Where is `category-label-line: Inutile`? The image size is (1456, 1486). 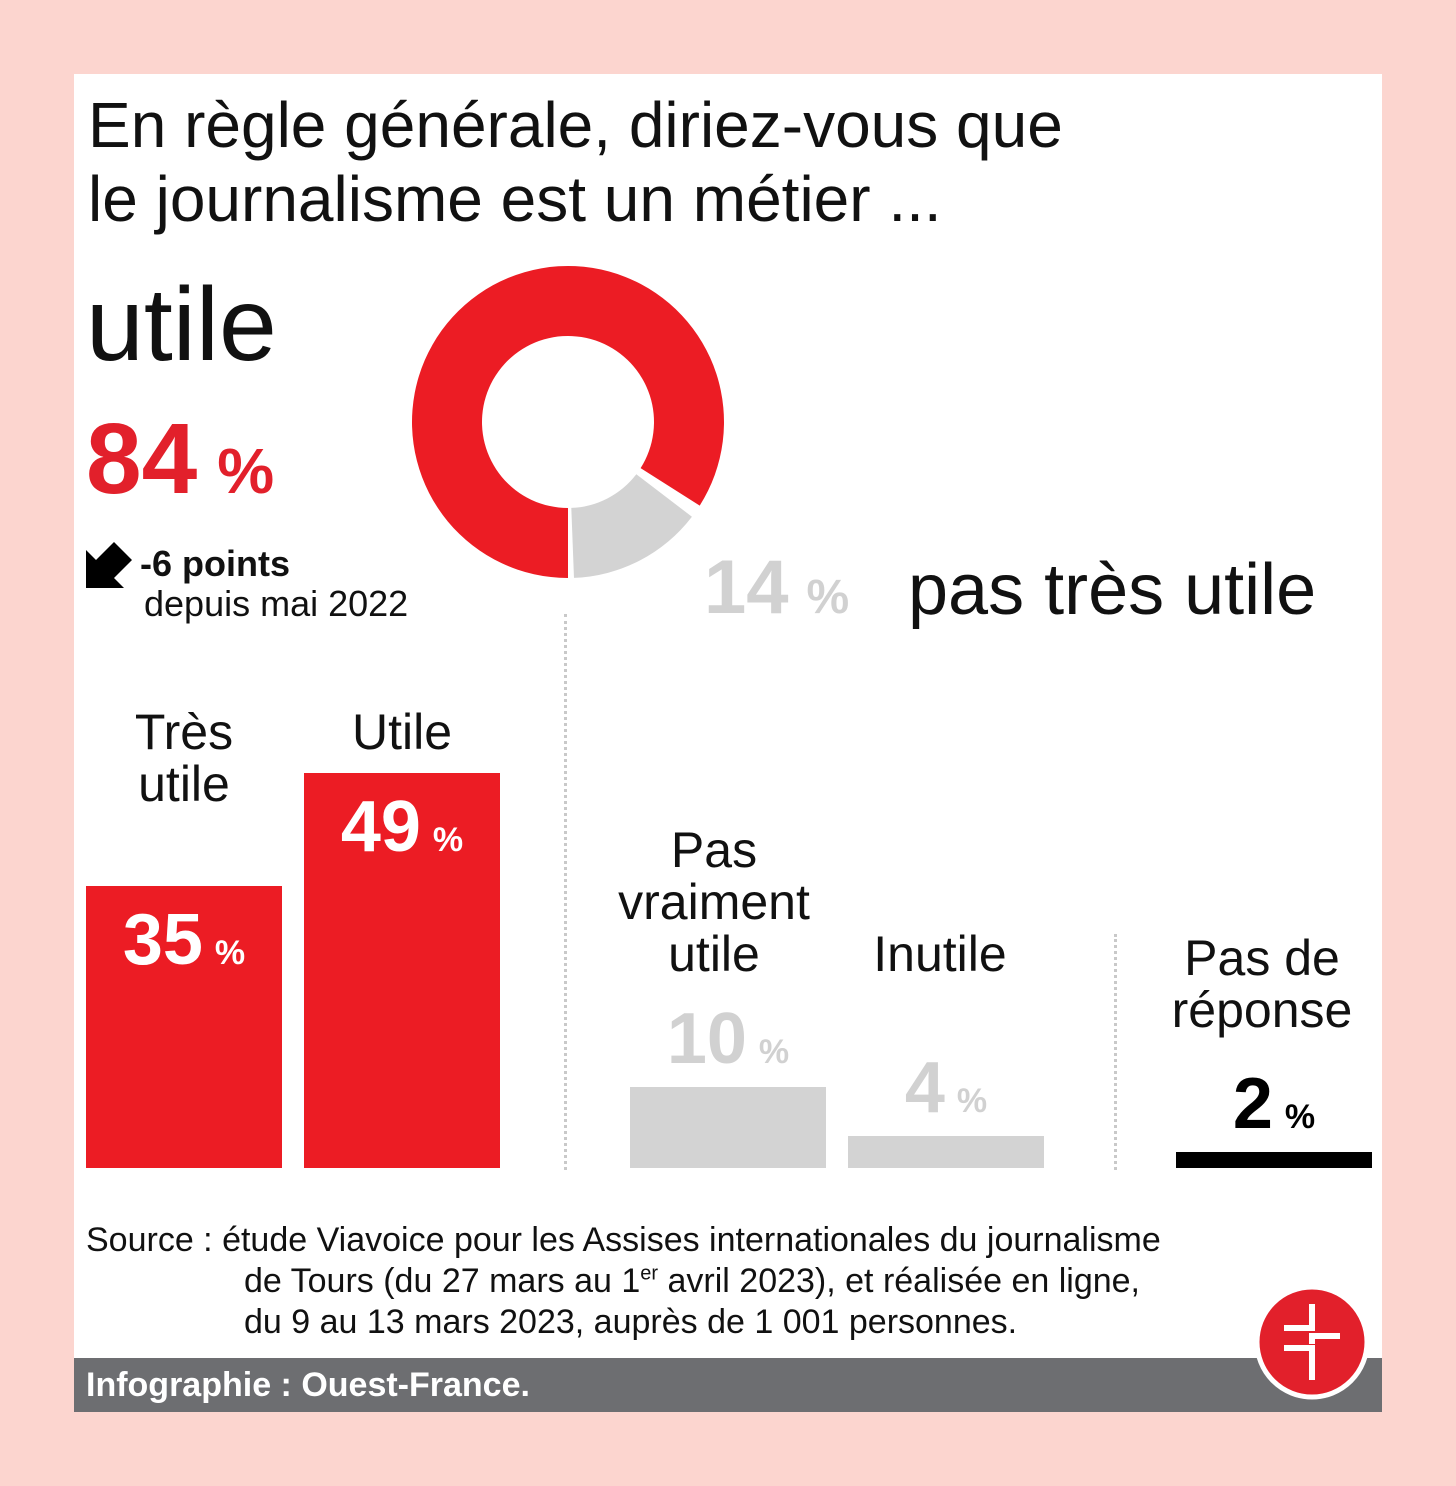 category-label-line: Inutile is located at coordinates (940, 954).